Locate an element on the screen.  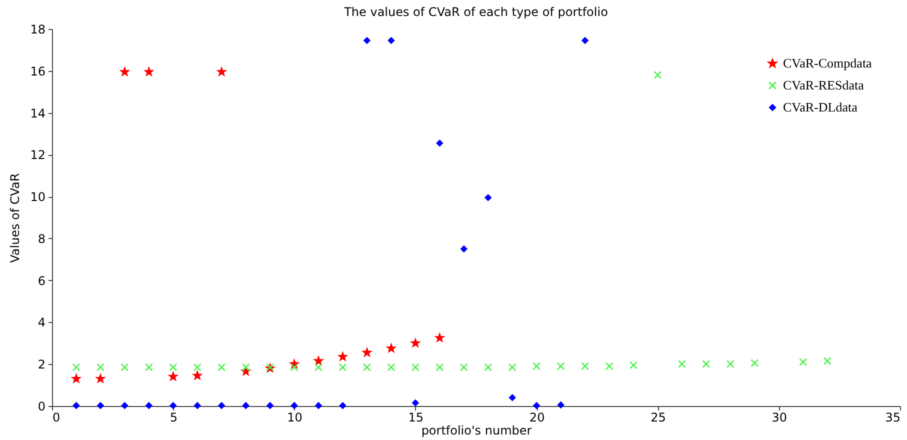
chart-title: The values of CVaR of each type of portfolio is located at coordinates (475, 12).